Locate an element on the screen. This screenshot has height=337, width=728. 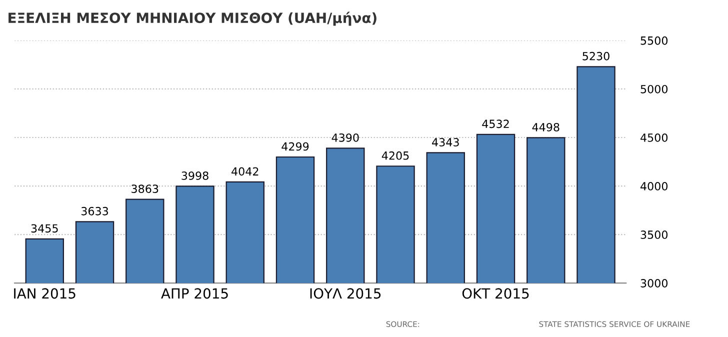
data-label: 3455 is located at coordinates (44, 228).